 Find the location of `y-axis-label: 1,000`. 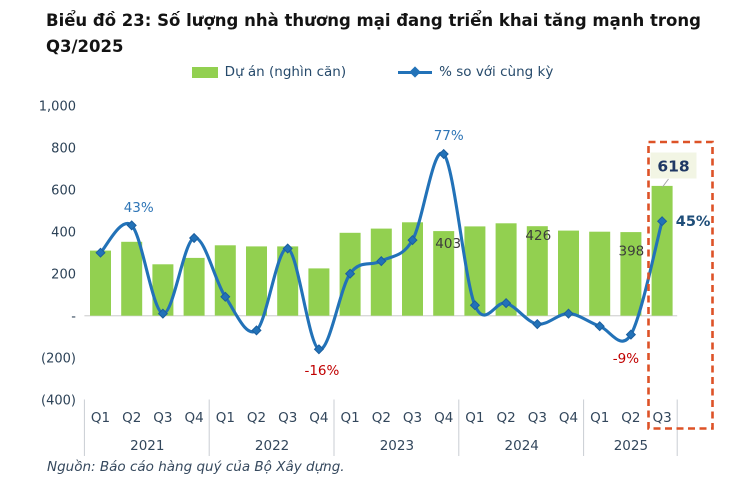

y-axis-label: 1,000 is located at coordinates (57, 106).